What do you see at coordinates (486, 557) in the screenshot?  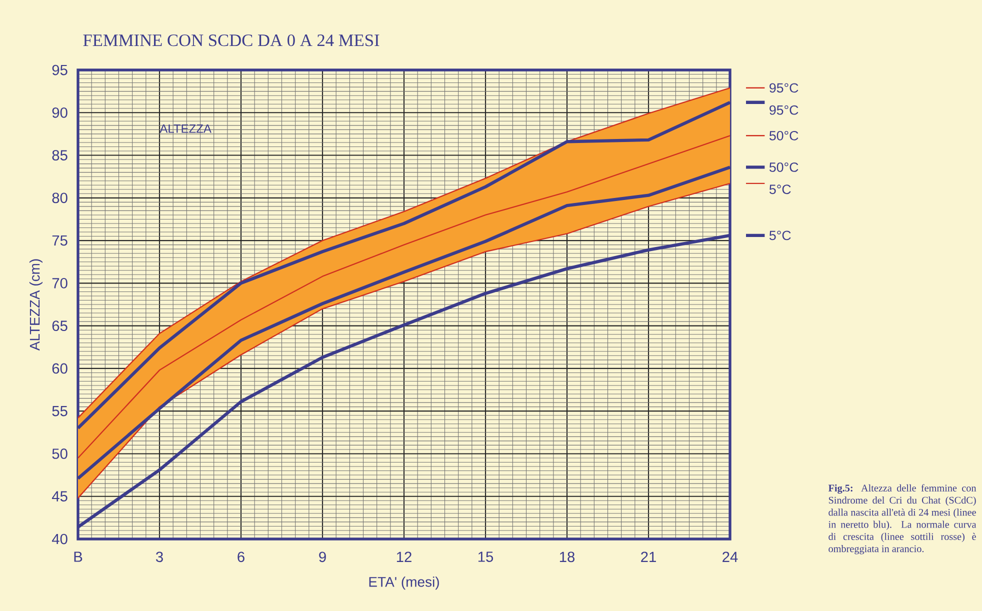 I see `x-tick-label: 15` at bounding box center [486, 557].